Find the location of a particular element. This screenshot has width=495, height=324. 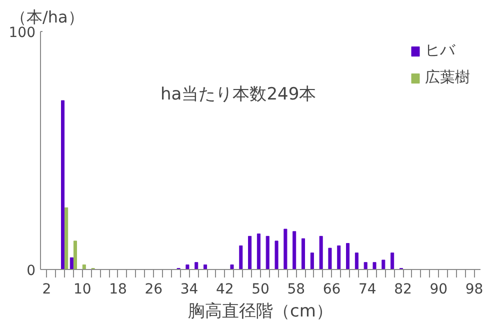

legend-label: ヒバ is located at coordinates (440, 50).